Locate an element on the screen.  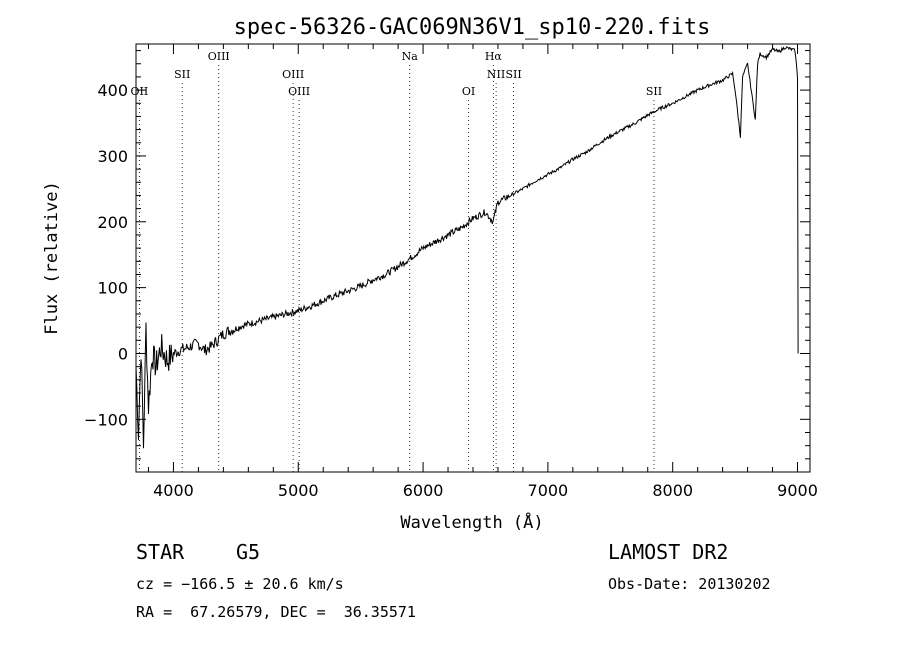
object-subclass: G5 is located at coordinates (248, 552).